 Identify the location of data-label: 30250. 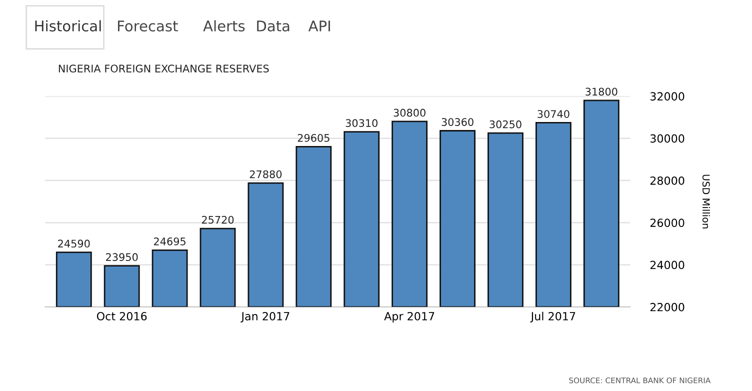
(506, 124).